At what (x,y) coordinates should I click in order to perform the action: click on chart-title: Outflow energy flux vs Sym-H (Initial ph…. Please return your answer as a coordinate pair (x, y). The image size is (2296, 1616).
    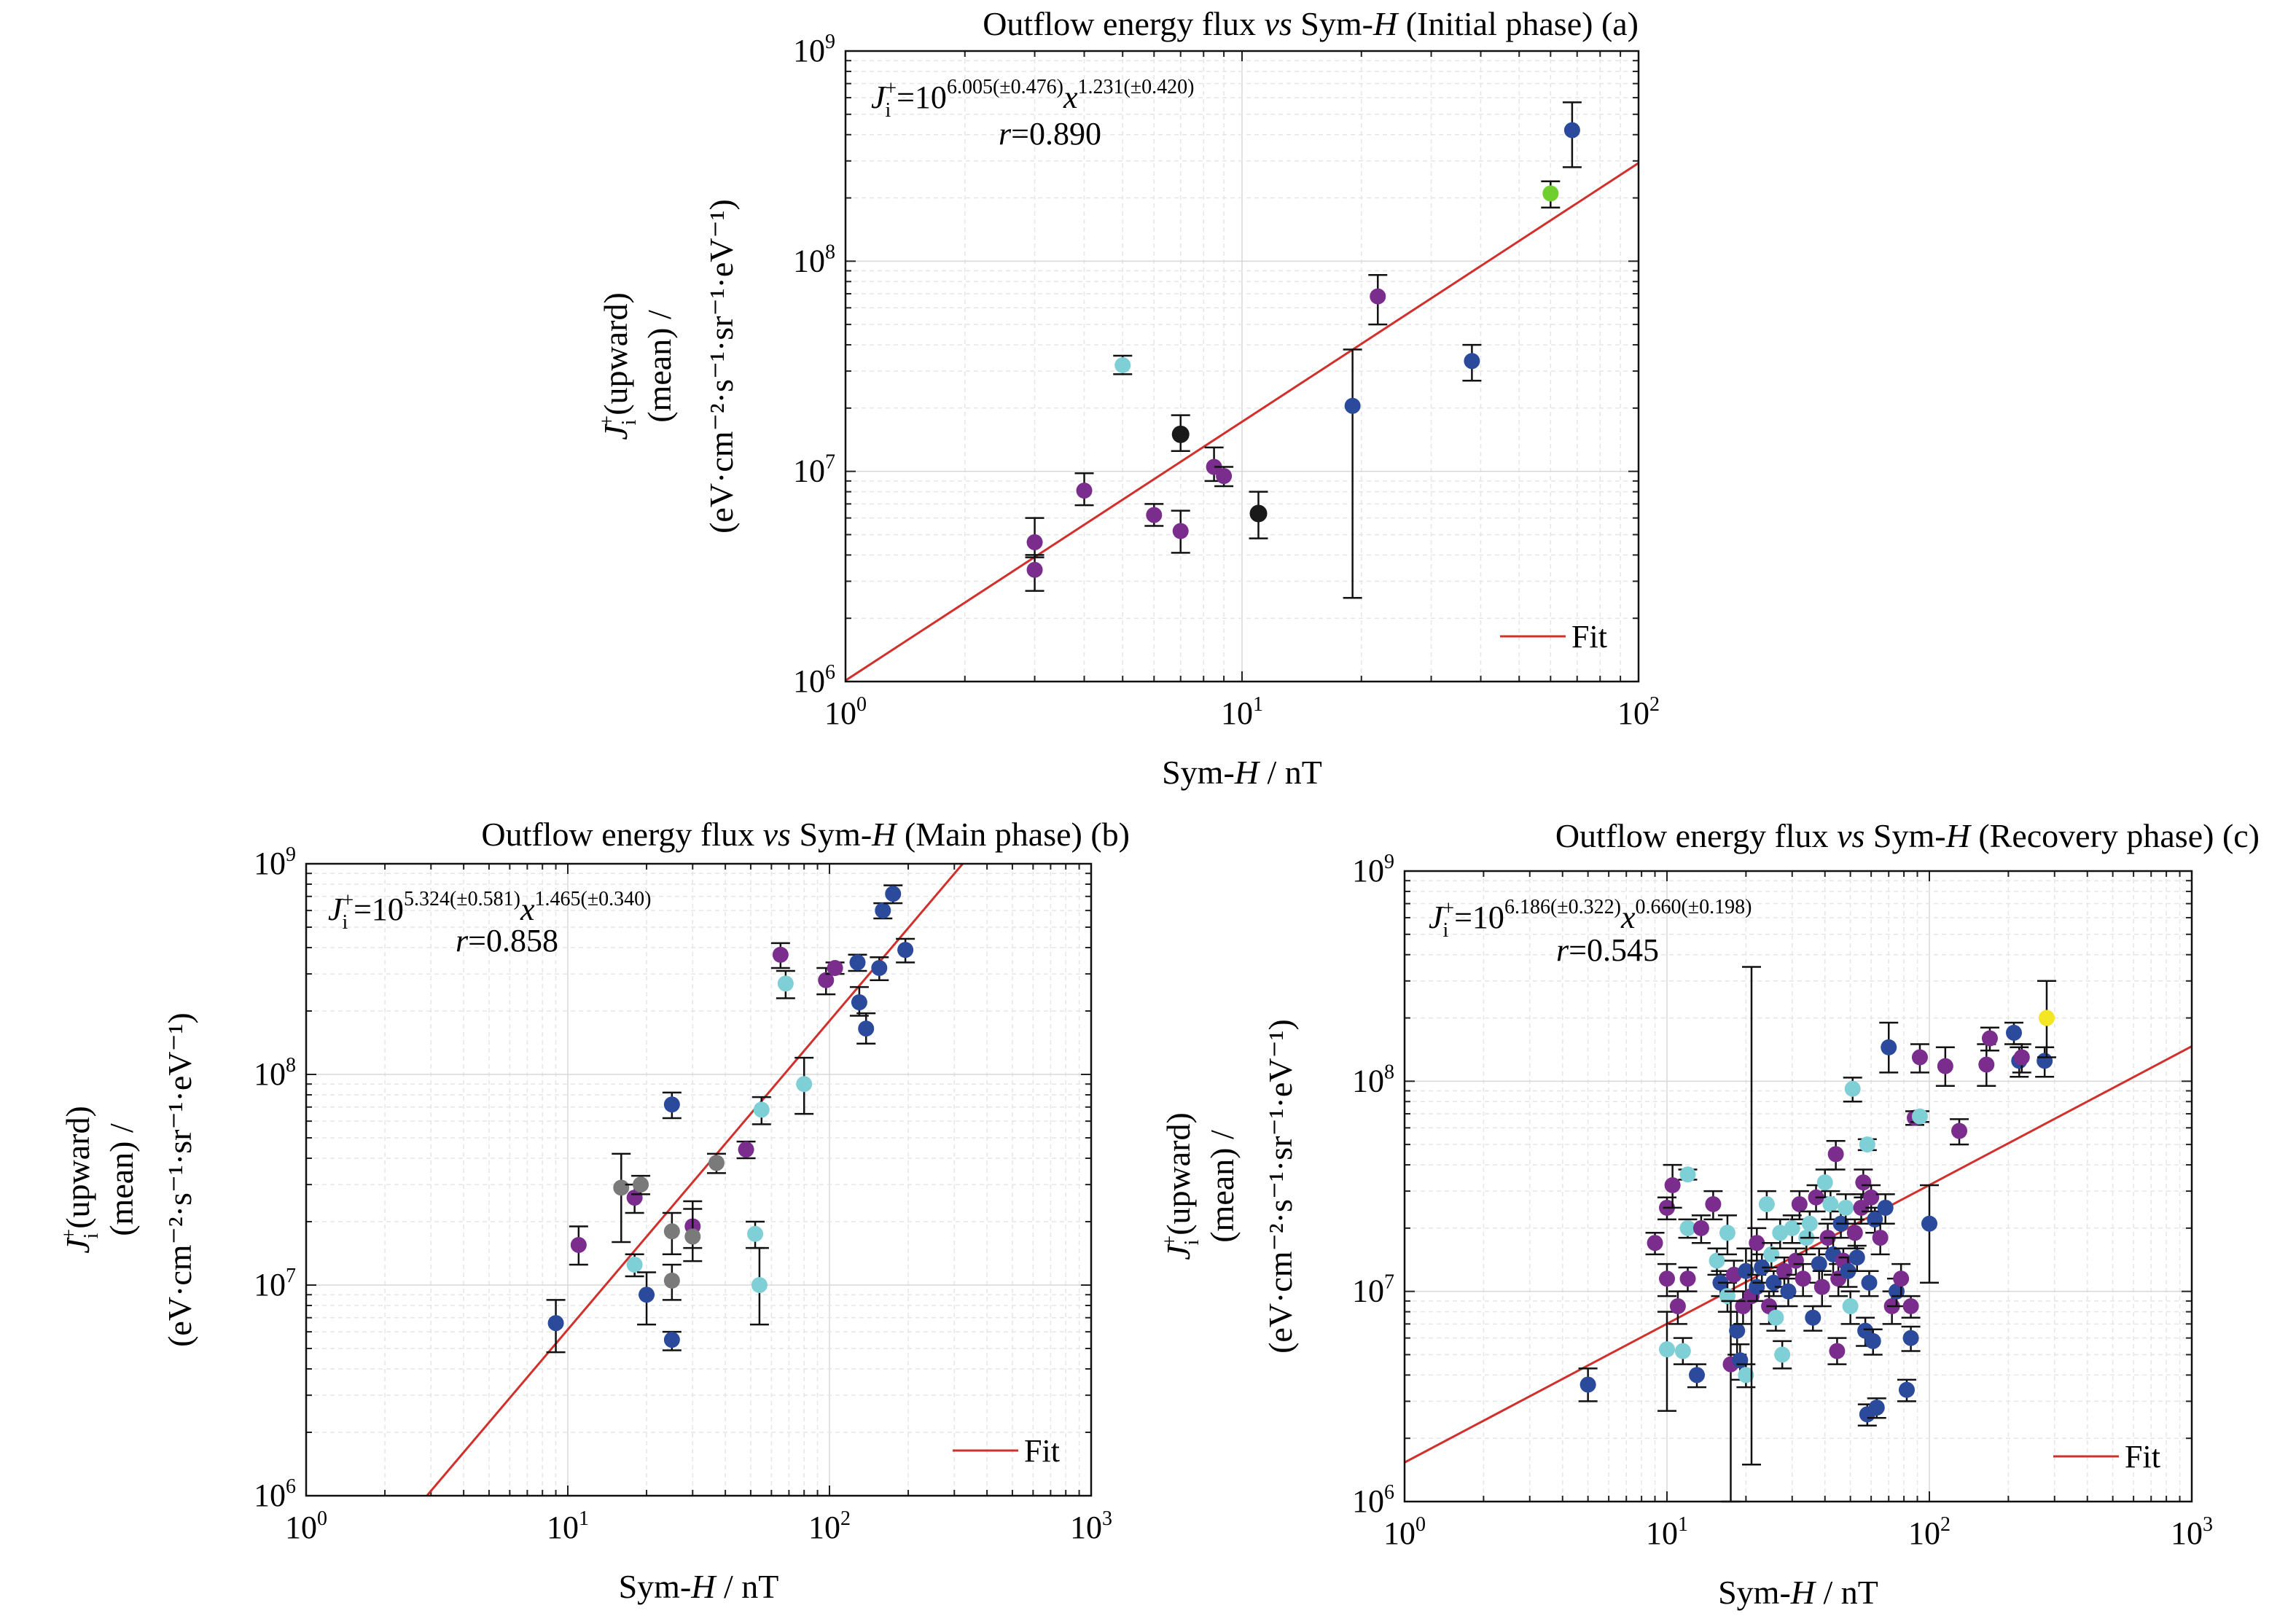
    Looking at the image, I should click on (1311, 23).